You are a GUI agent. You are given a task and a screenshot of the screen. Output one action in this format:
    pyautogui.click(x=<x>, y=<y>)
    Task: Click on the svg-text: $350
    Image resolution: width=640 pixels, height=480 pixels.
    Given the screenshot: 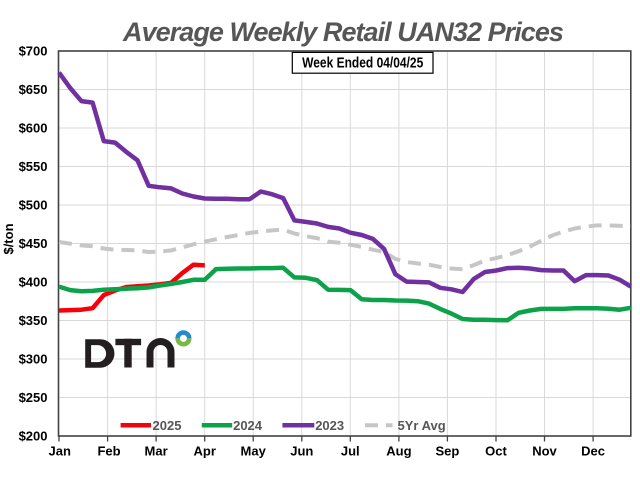 What is the action you would take?
    pyautogui.click(x=33, y=320)
    